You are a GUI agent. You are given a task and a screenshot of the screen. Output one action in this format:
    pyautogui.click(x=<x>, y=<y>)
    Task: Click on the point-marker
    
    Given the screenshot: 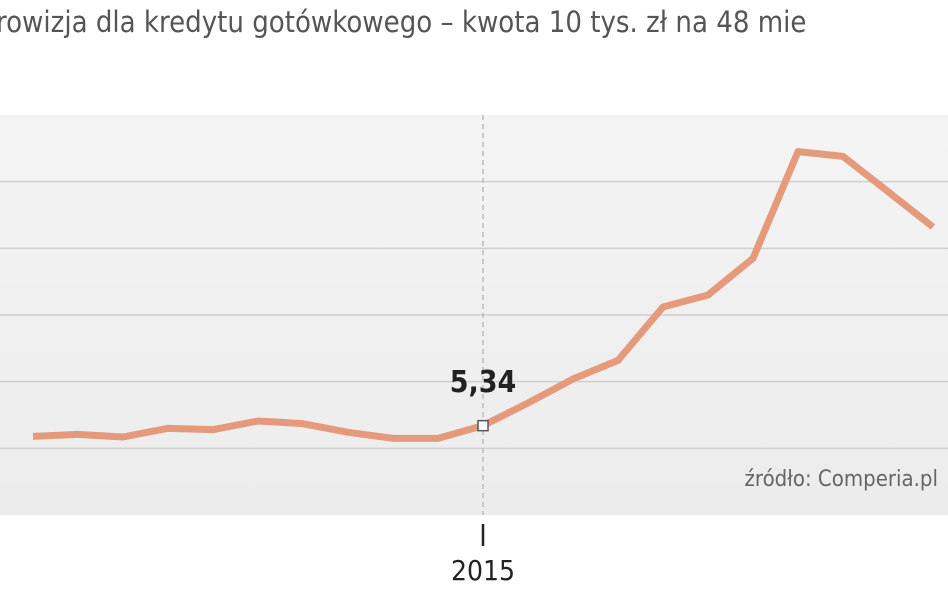 What is the action you would take?
    pyautogui.click(x=483, y=425)
    